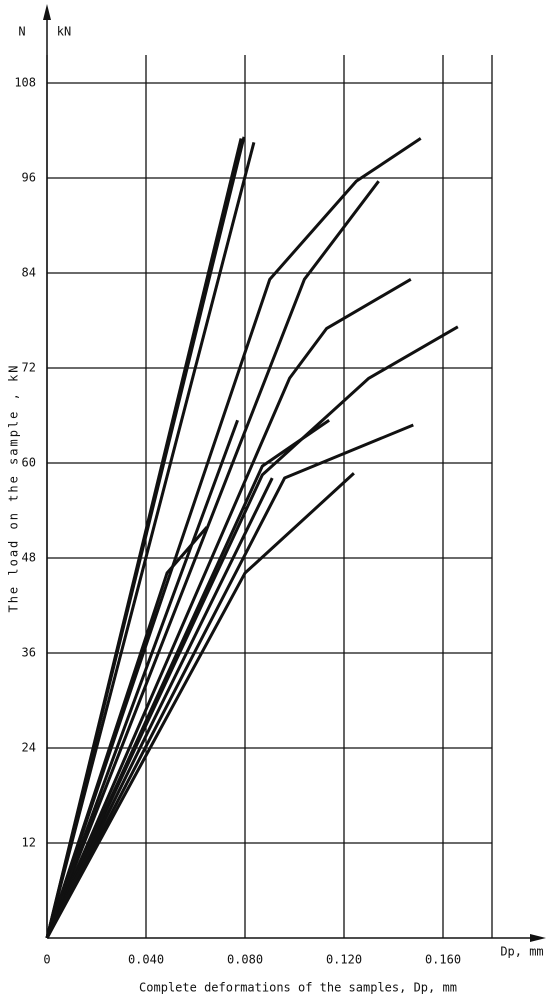 This screenshot has width=550, height=1003. I want to click on y-tick-label: 36, so click(29, 653).